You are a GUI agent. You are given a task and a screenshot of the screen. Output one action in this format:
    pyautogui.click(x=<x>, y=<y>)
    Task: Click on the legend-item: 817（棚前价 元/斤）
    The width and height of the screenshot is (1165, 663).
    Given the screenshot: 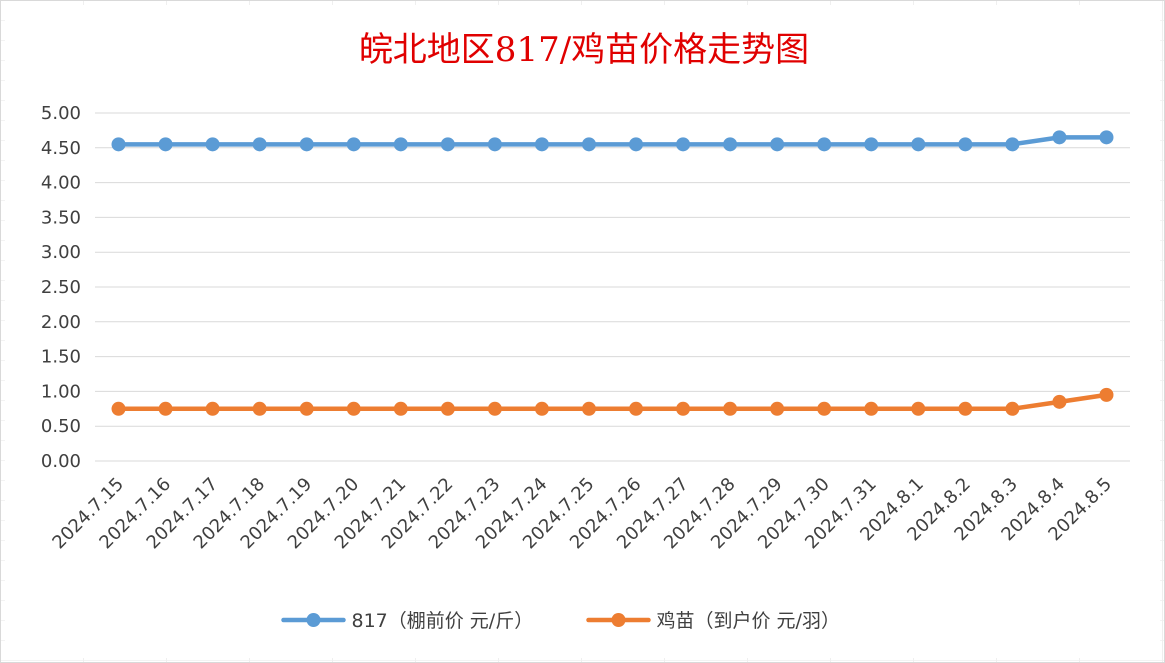 What is the action you would take?
    pyautogui.click(x=407, y=621)
    